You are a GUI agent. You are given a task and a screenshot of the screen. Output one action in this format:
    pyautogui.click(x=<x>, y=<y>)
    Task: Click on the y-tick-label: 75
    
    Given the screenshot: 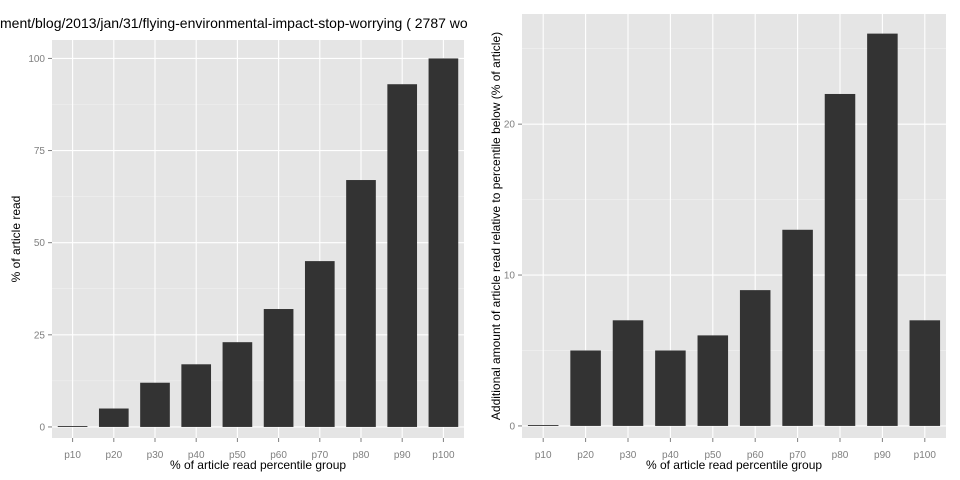 What is the action you would take?
    pyautogui.click(x=40, y=151)
    